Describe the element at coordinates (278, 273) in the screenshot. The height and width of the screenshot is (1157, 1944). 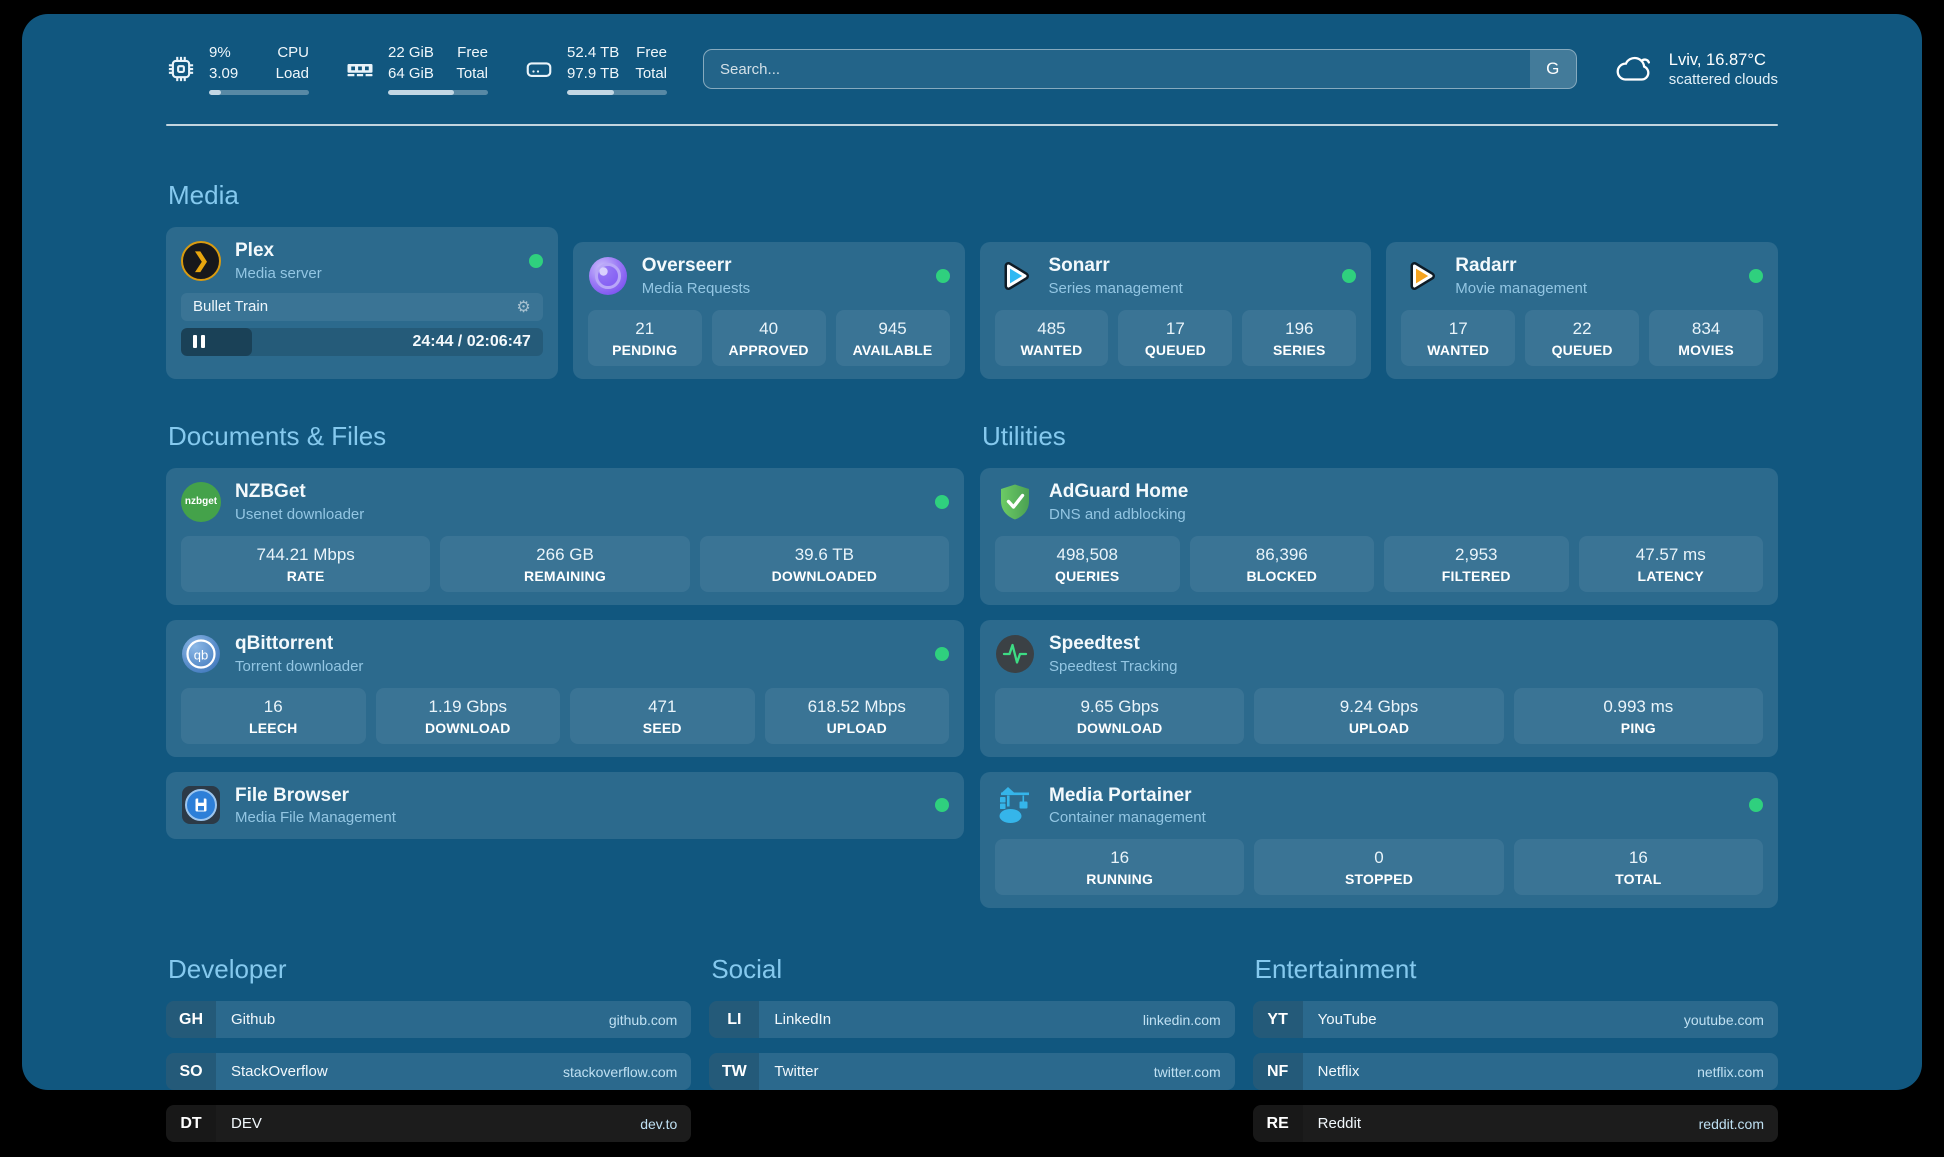
I see `plex-subtitle: Media server` at that location.